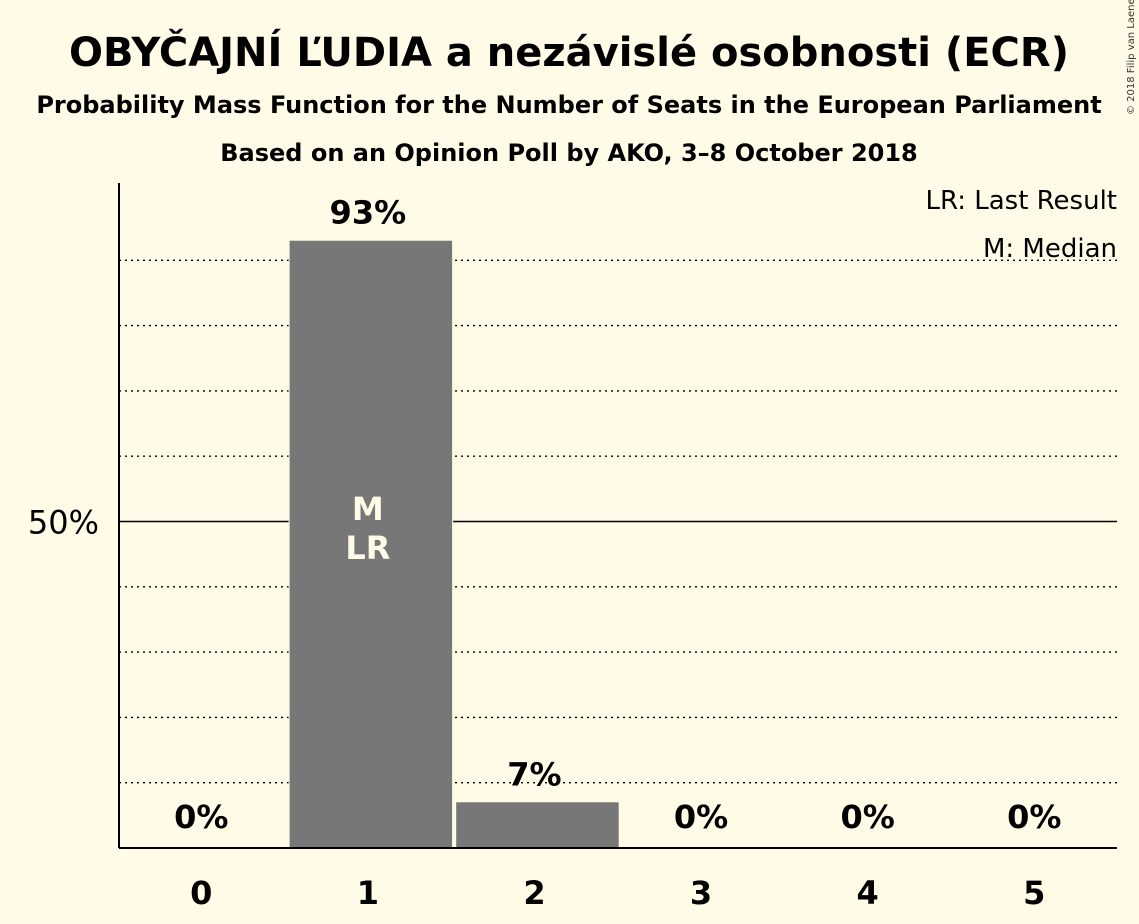 The width and height of the screenshot is (1139, 924). I want to click on copyright-note: © 2018 Filip van Laenen, so click(1131, 57).